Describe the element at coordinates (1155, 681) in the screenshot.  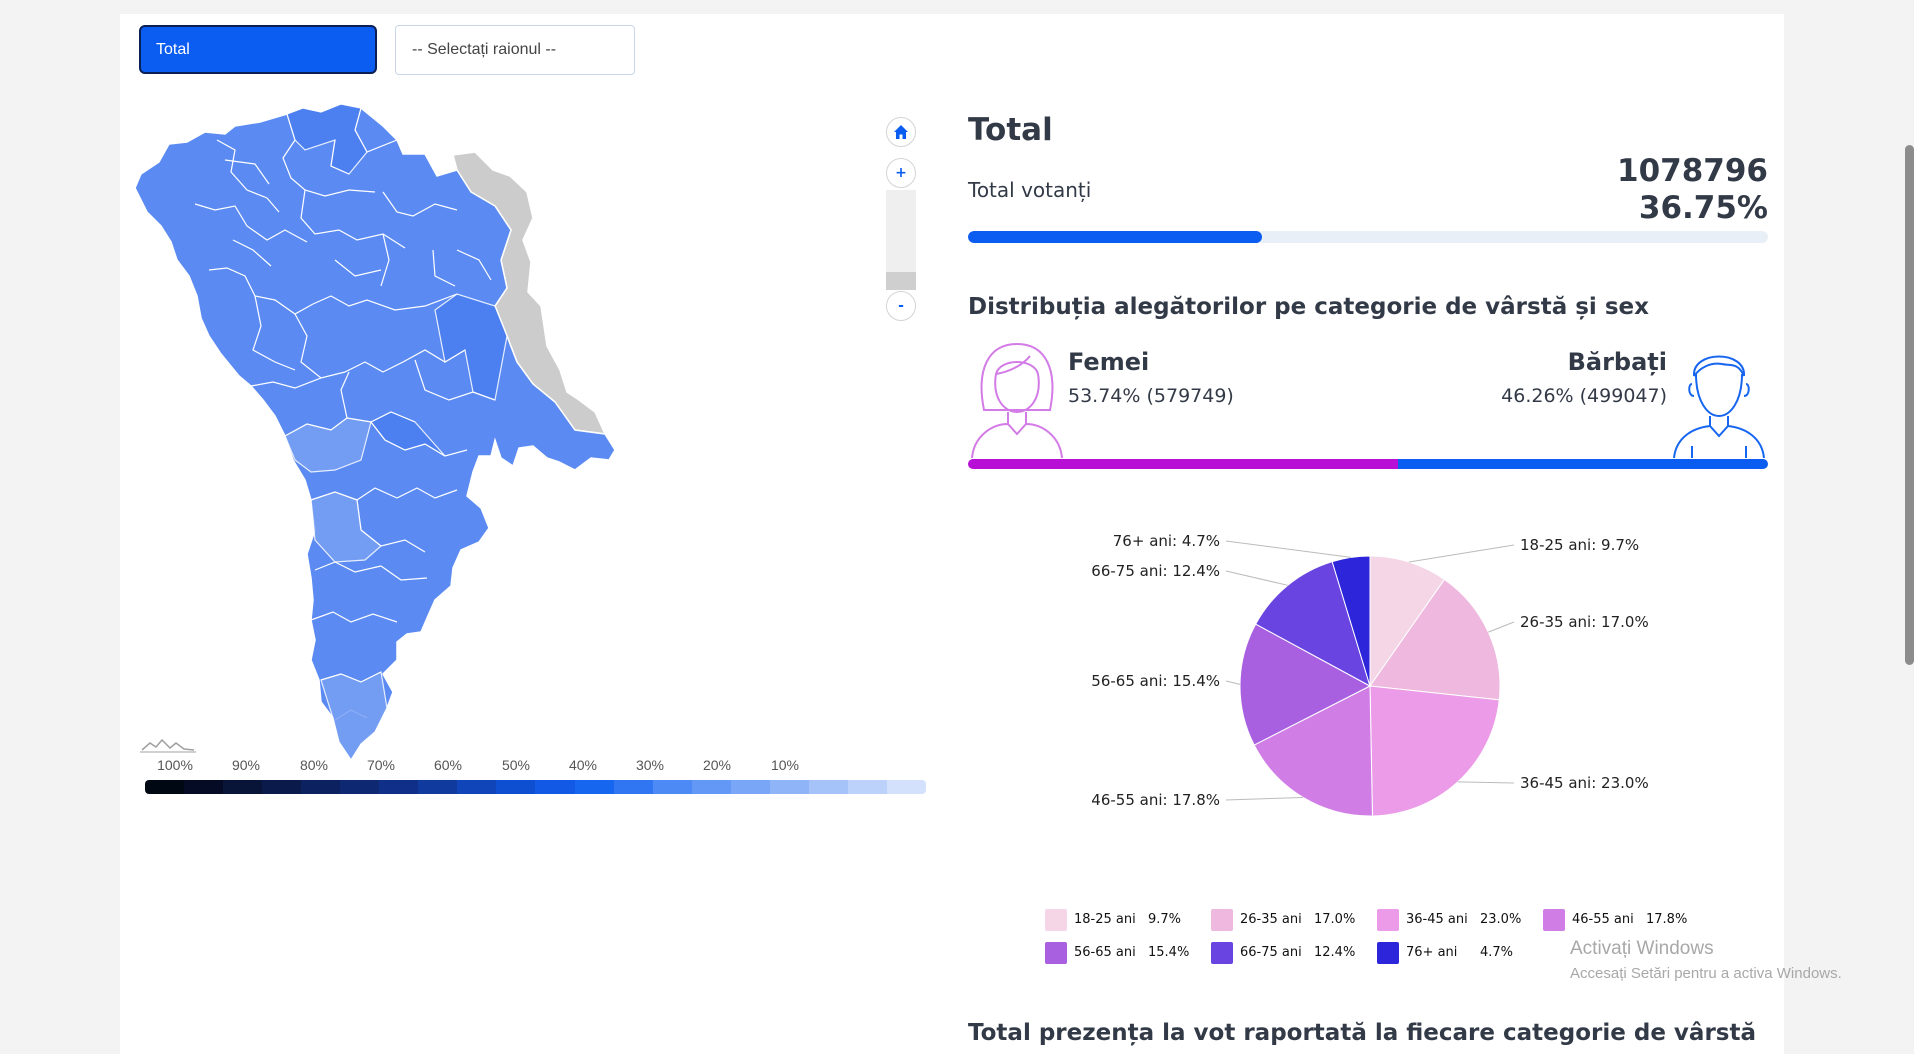
I see `pie-data-label: 56-65 ani: 15.4%` at that location.